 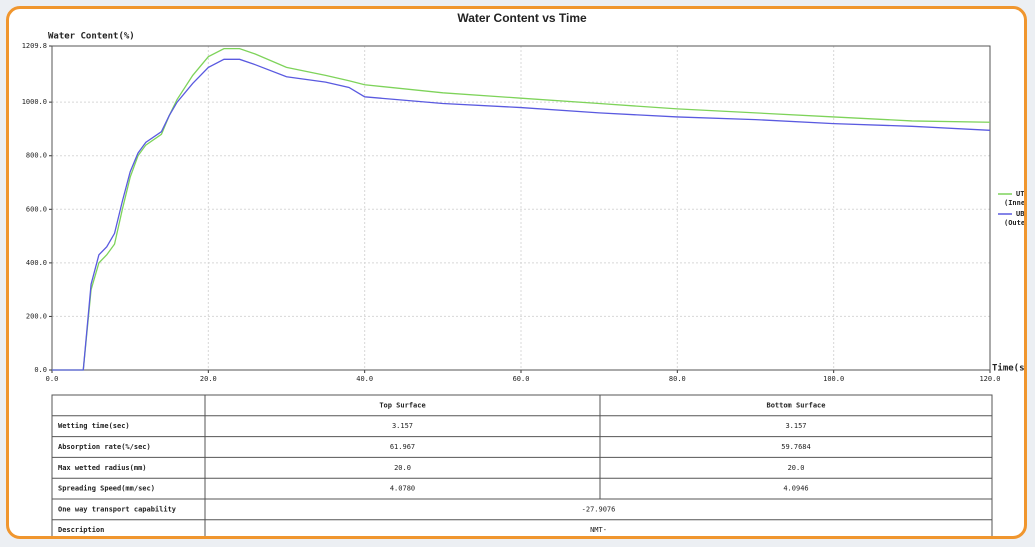 What do you see at coordinates (104, 447) in the screenshot?
I see `row-label: Absorption rate(%/sec)` at bounding box center [104, 447].